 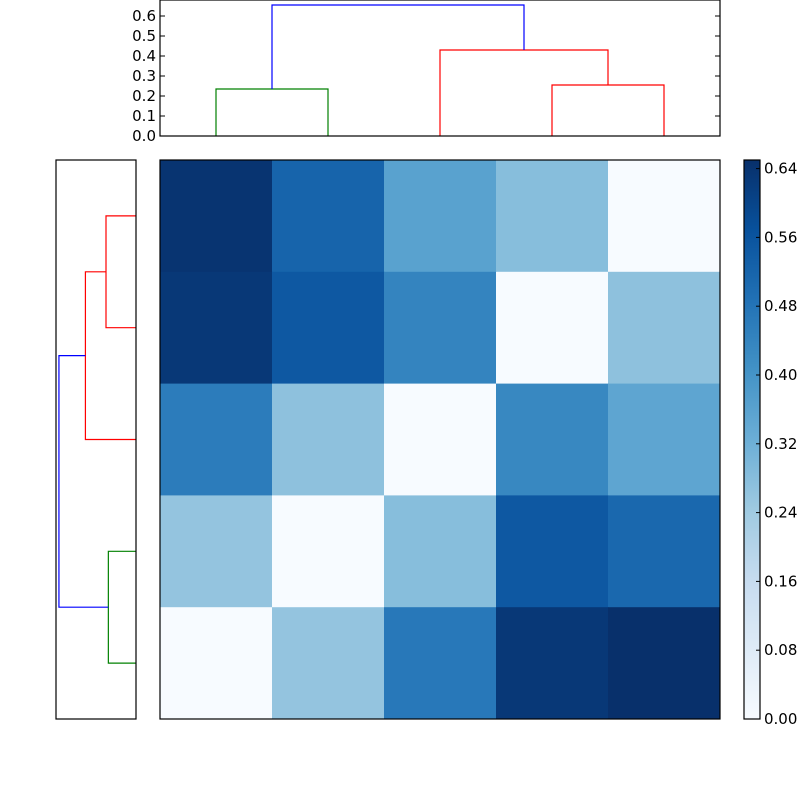 I want to click on top-dendrogram-frame, so click(x=440, y=68).